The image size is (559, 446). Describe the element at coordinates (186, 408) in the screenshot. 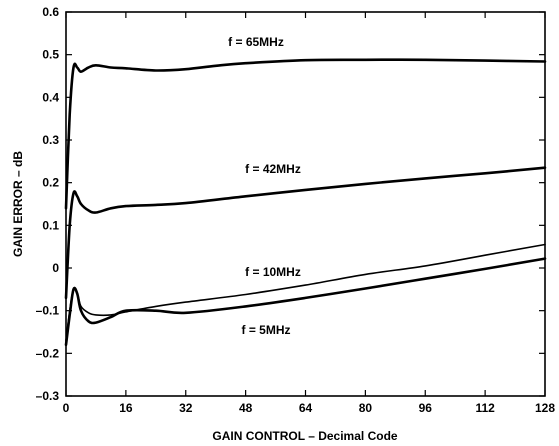

I see `x-tick-label: 32` at that location.